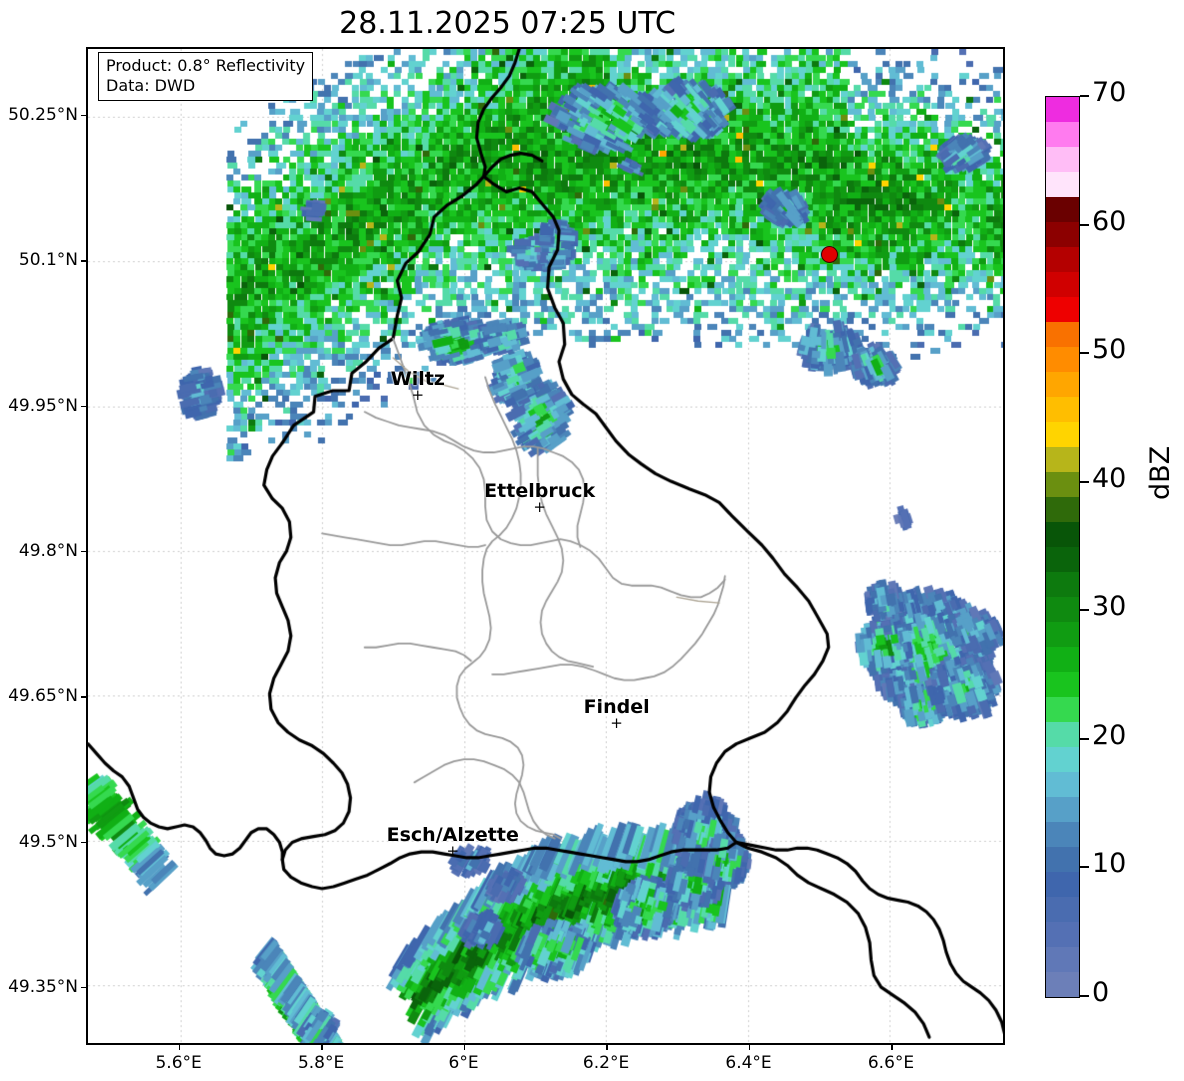 This screenshot has height=1081, width=1184. I want to click on y-tick-label: 50.25°N, so click(43, 114).